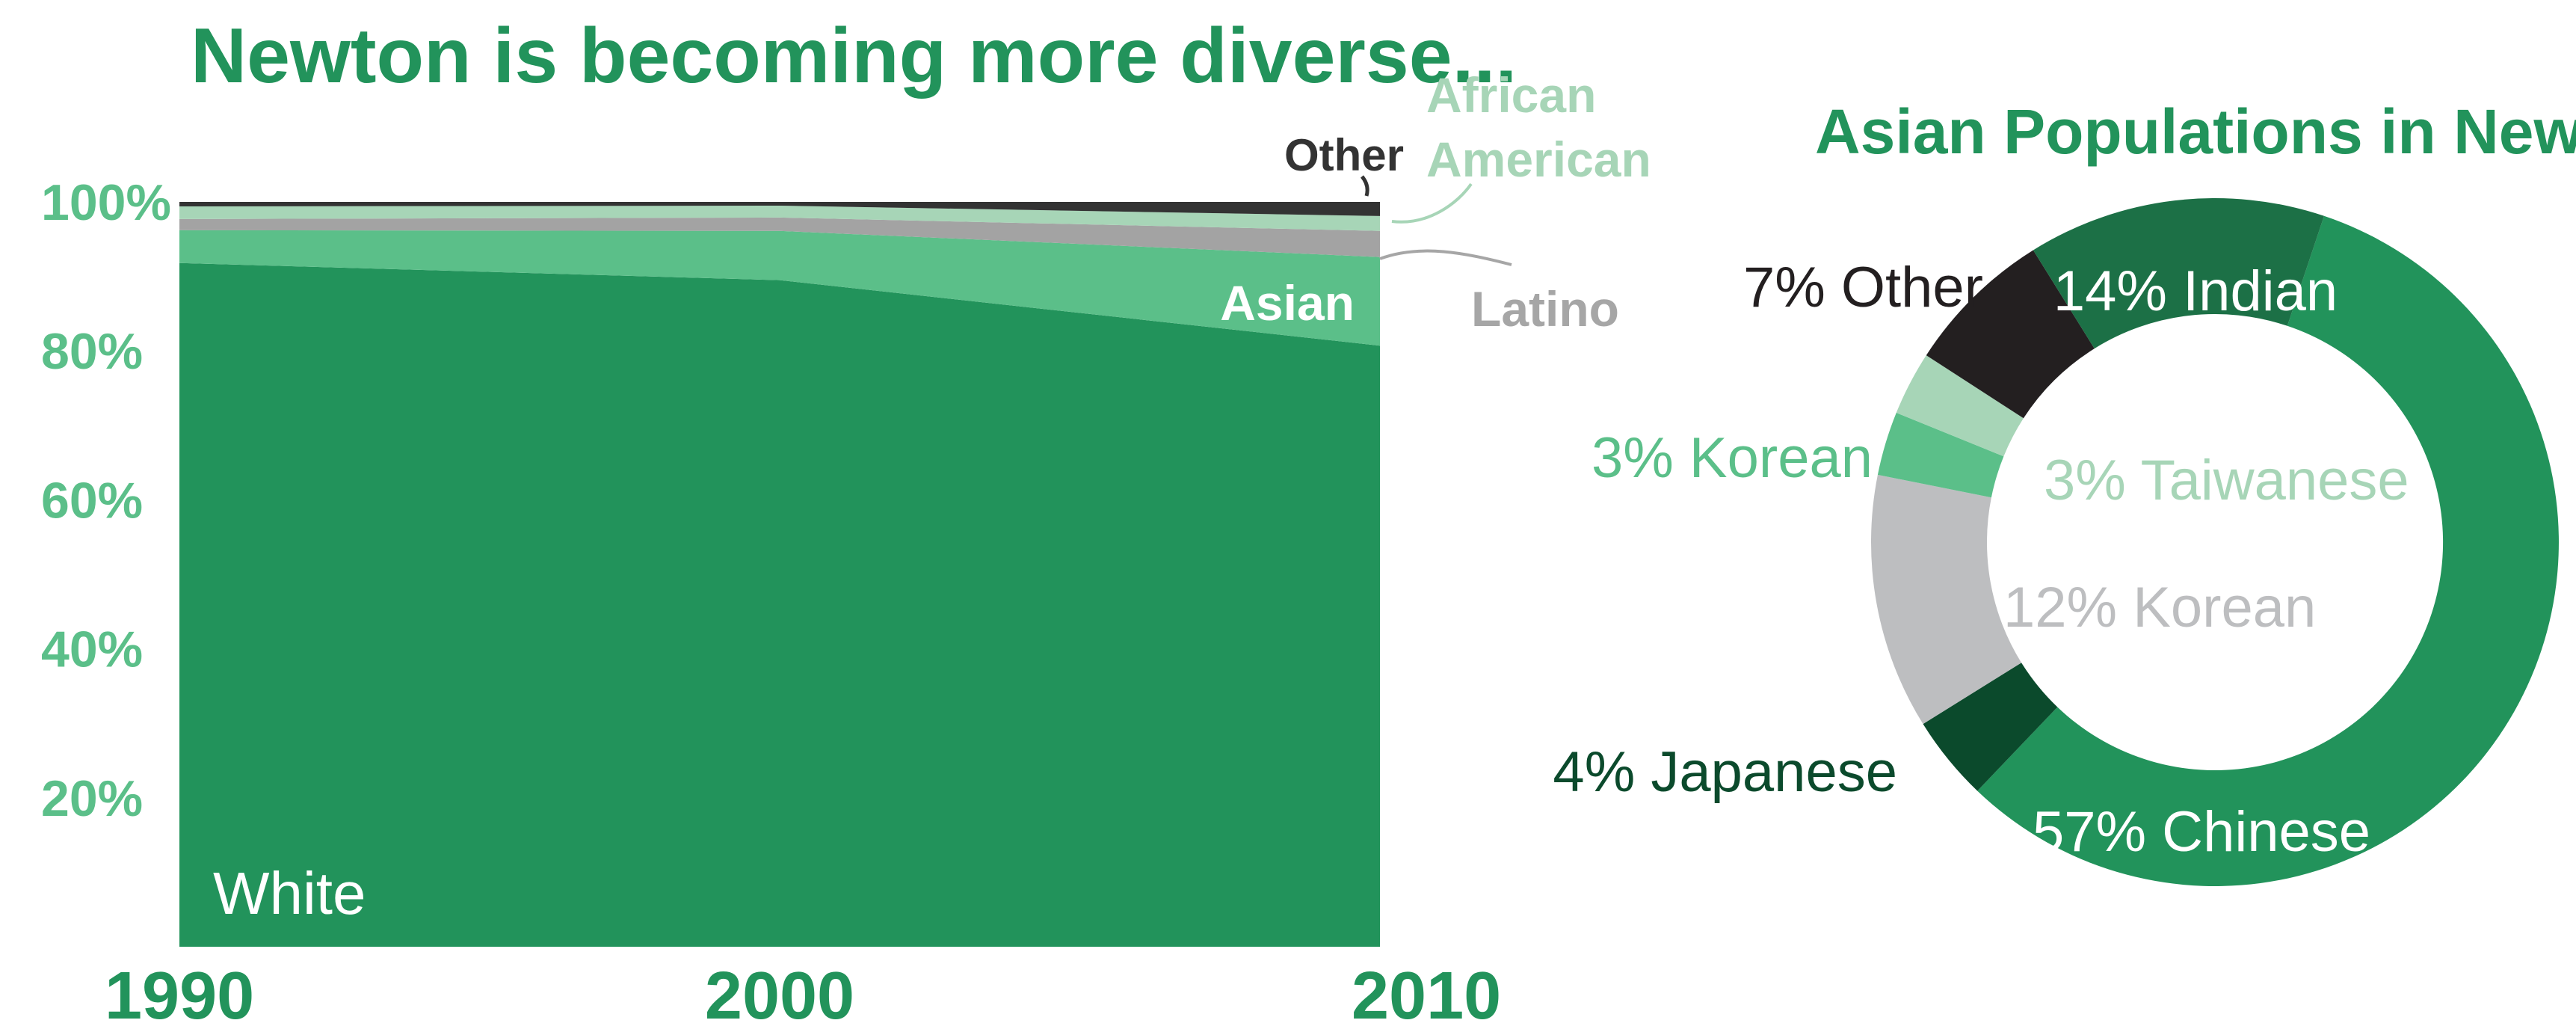  I want to click on series-label-other: Other, so click(1344, 155).